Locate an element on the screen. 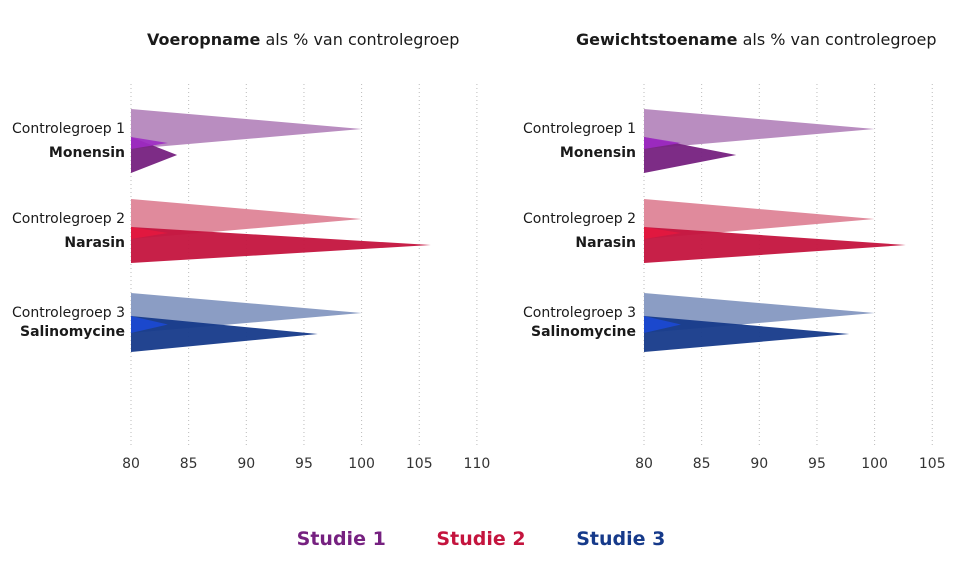 This screenshot has width=962, height=569. legend-item-studie-3: Studie 3 is located at coordinates (621, 539).